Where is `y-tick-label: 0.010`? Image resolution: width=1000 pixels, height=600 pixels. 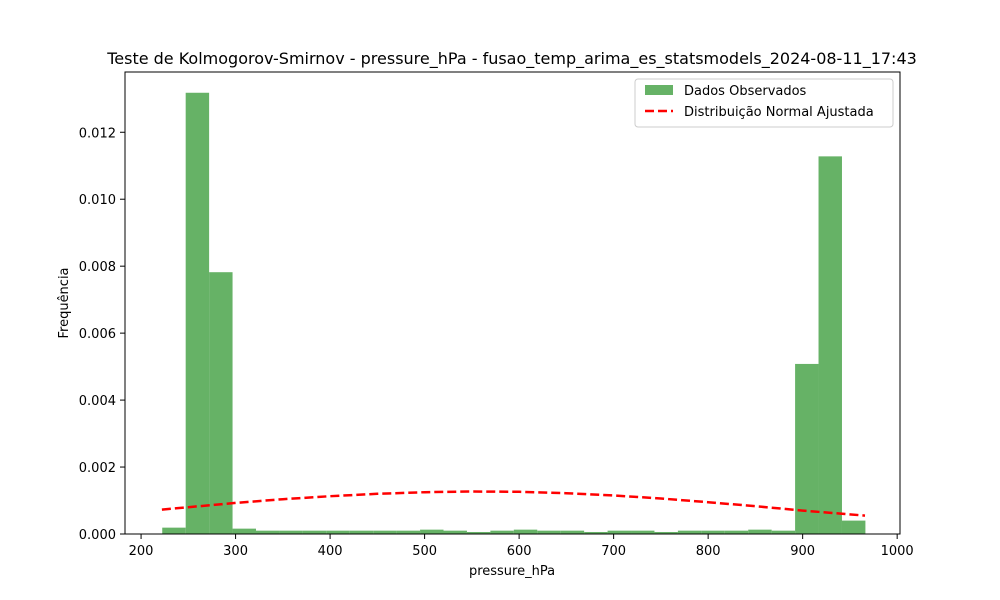 y-tick-label: 0.010 is located at coordinates (97, 200).